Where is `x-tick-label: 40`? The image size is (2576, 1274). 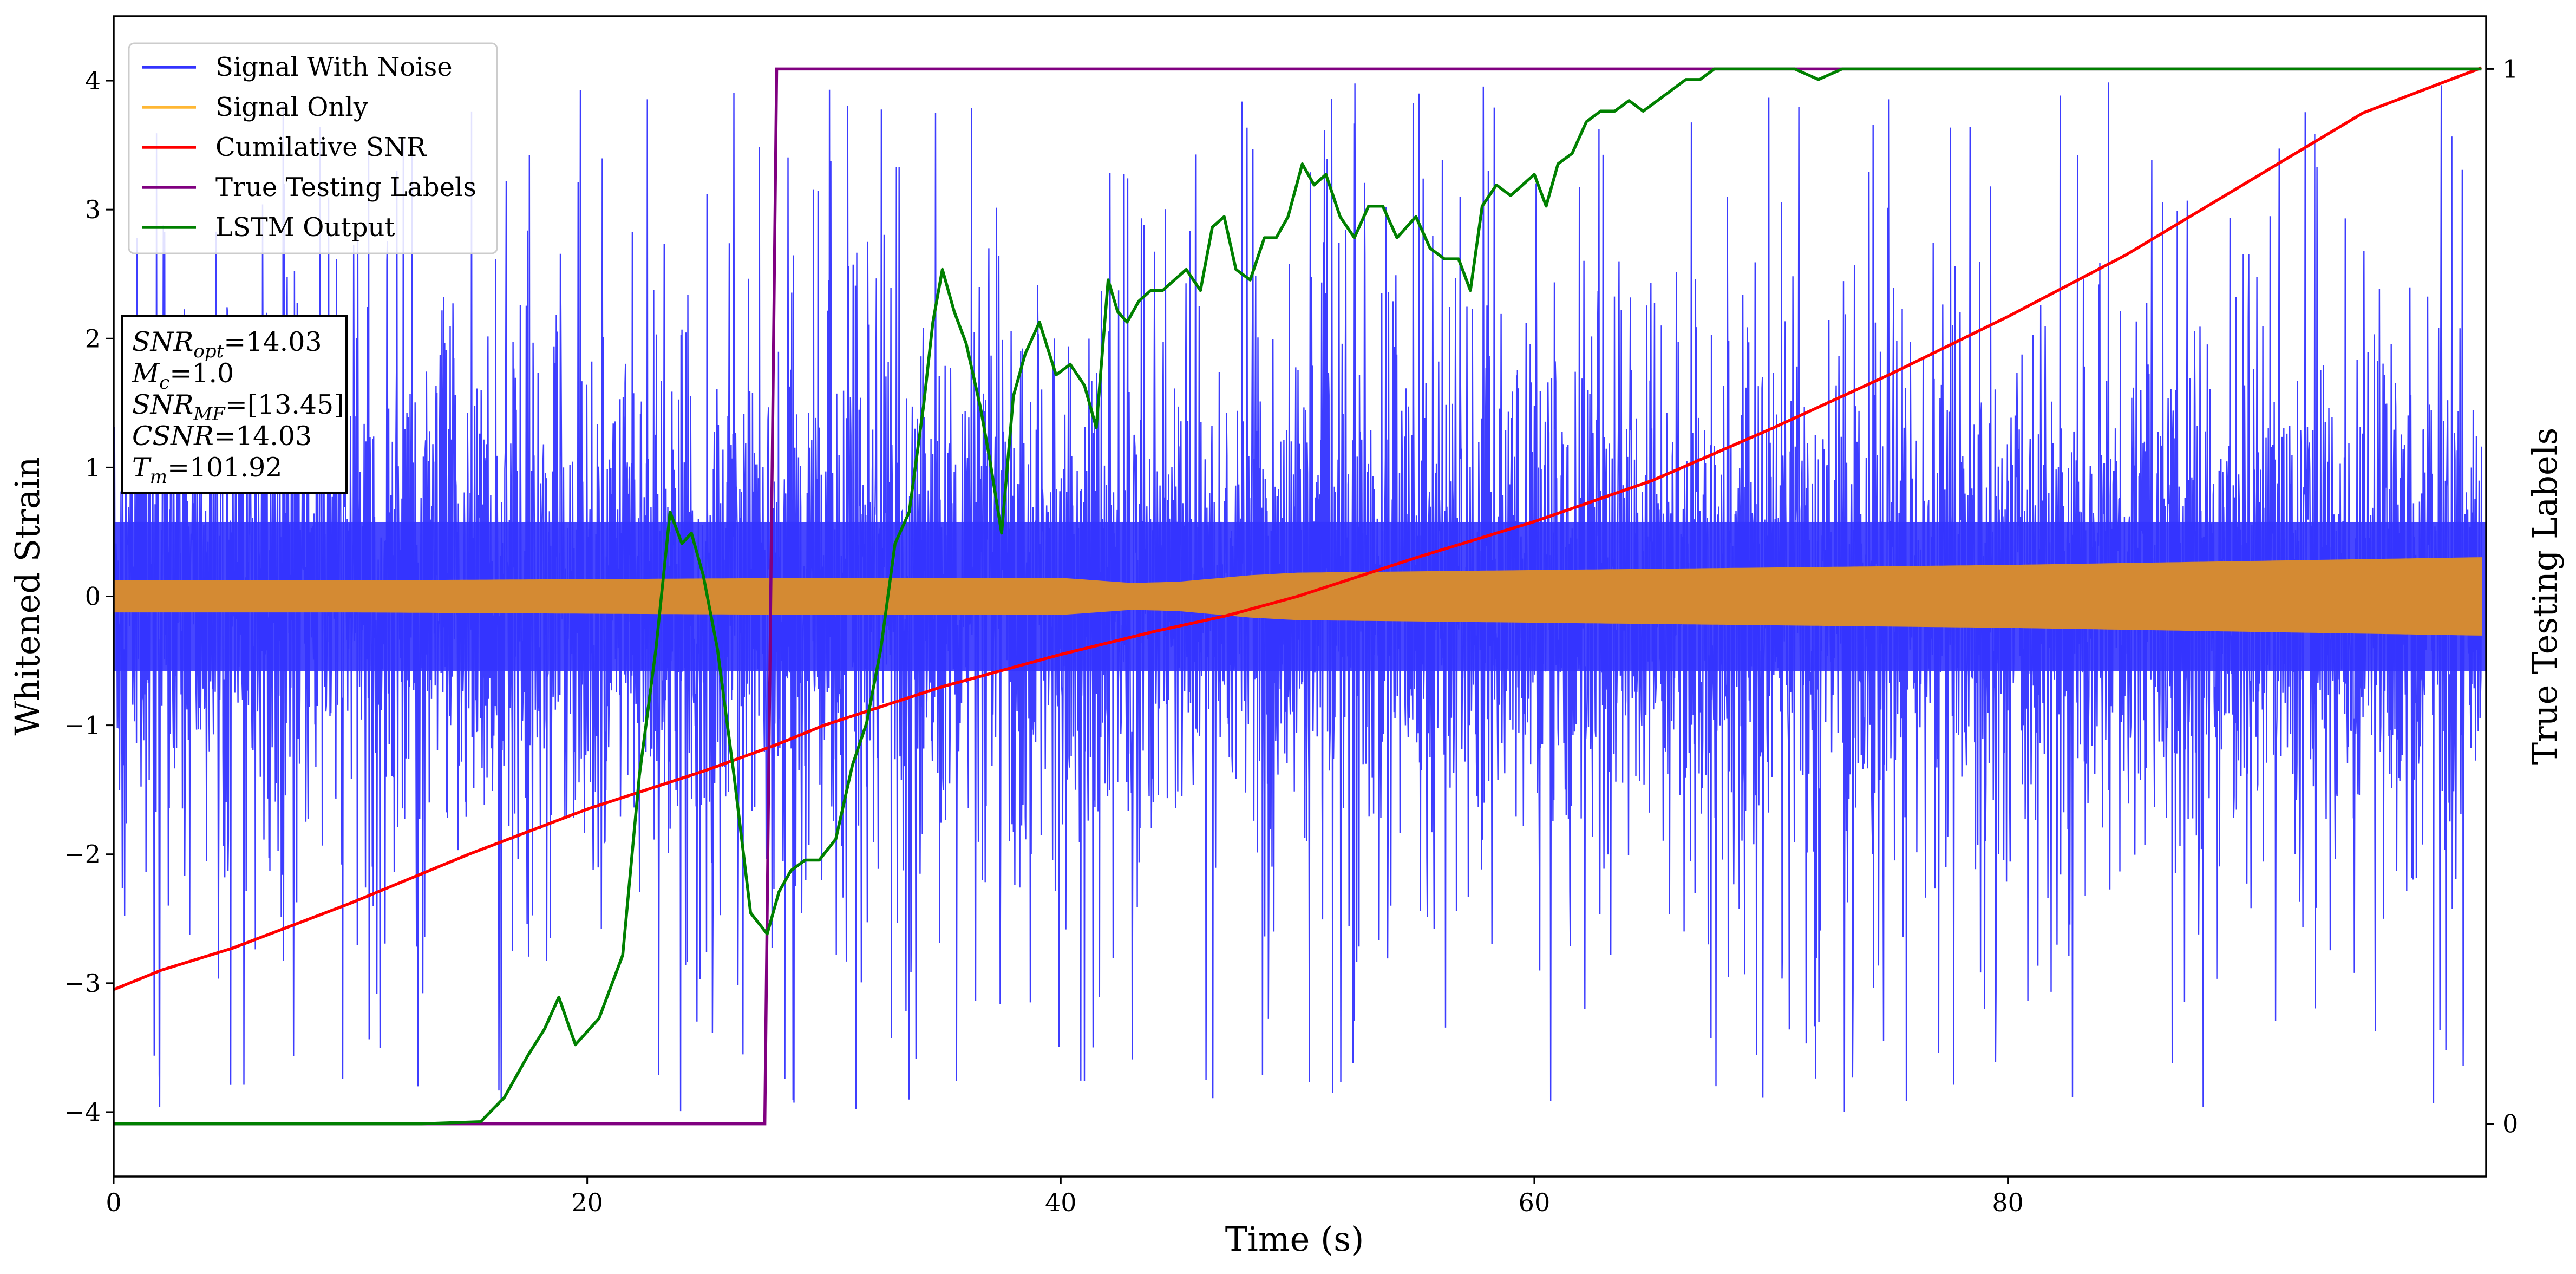
x-tick-label: 40 is located at coordinates (1061, 1202).